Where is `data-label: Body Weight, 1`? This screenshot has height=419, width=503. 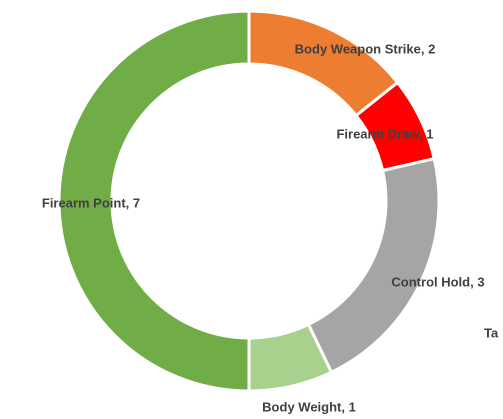 data-label: Body Weight, 1 is located at coordinates (309, 406).